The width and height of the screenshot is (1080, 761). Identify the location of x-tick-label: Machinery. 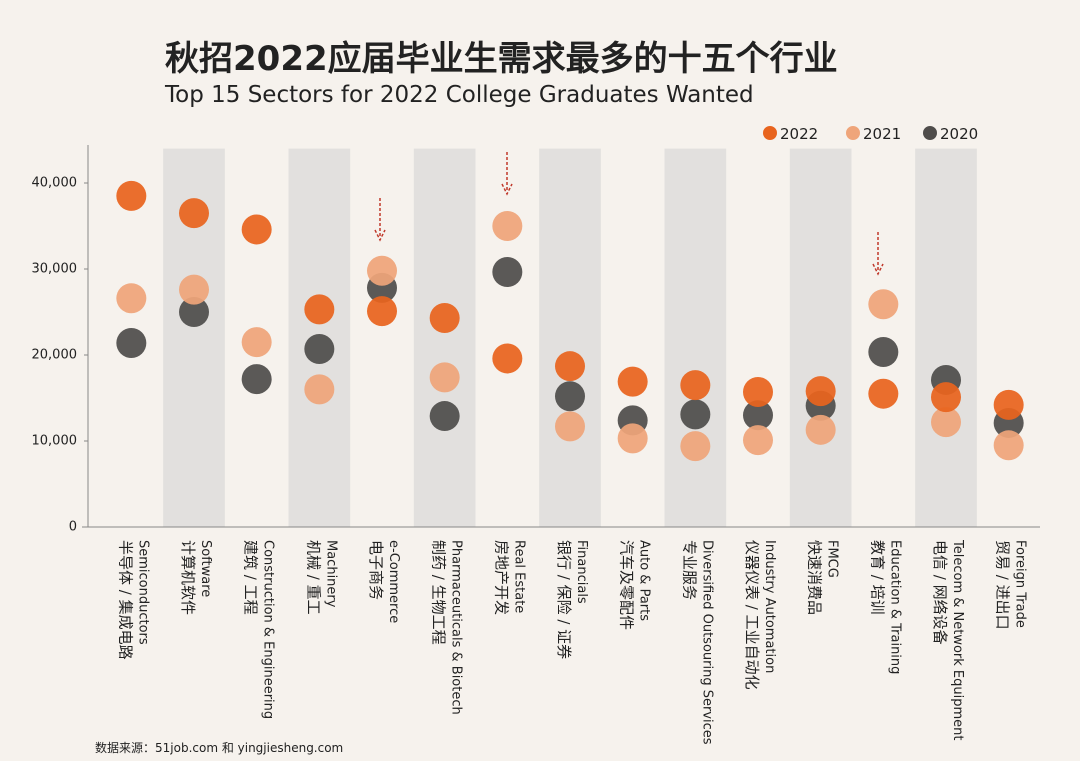
(330, 574).